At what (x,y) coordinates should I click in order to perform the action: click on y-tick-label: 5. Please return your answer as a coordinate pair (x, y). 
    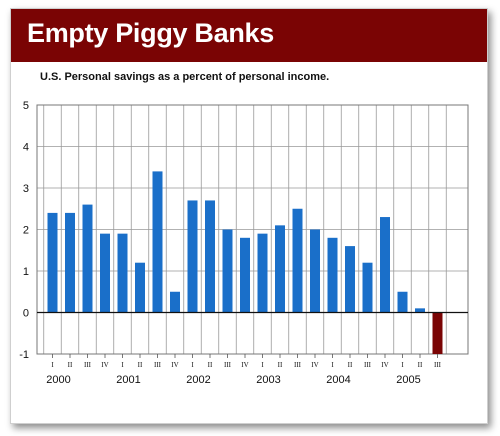
    Looking at the image, I should click on (26, 106).